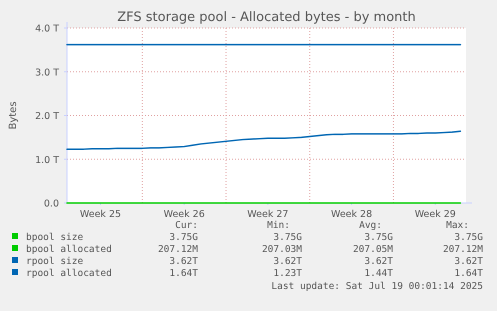 Image resolution: width=497 pixels, height=311 pixels. I want to click on legend-label: rpool allocated, so click(69, 273).